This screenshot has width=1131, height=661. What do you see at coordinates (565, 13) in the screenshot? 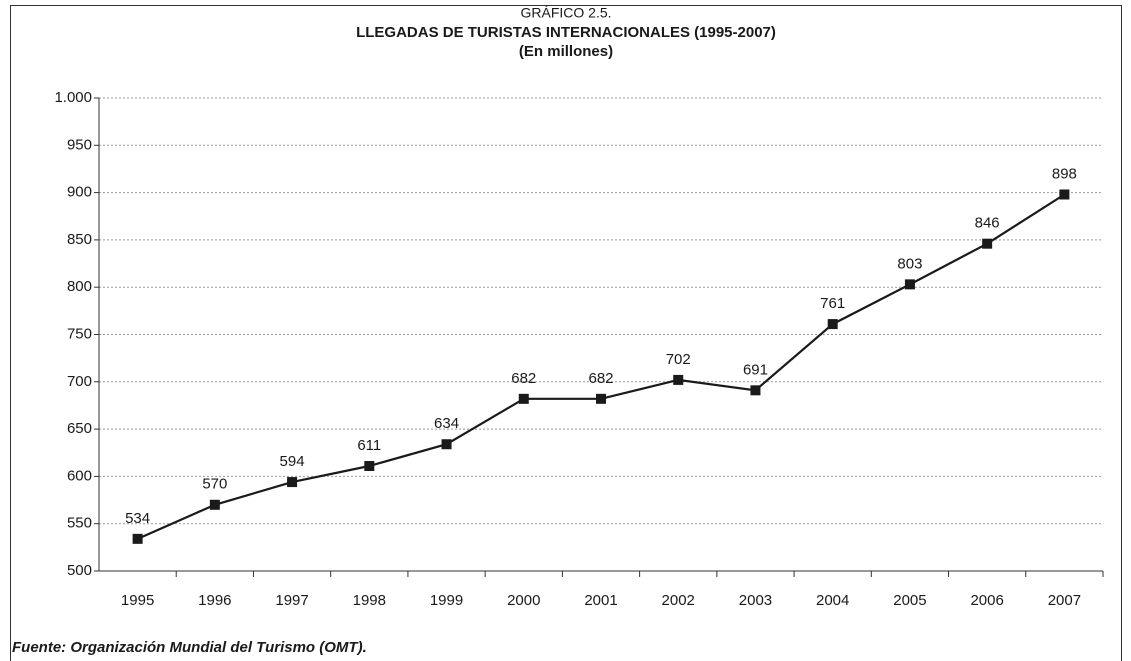
I see `chart-supertitle: GRÁFICO 2.5.` at bounding box center [565, 13].